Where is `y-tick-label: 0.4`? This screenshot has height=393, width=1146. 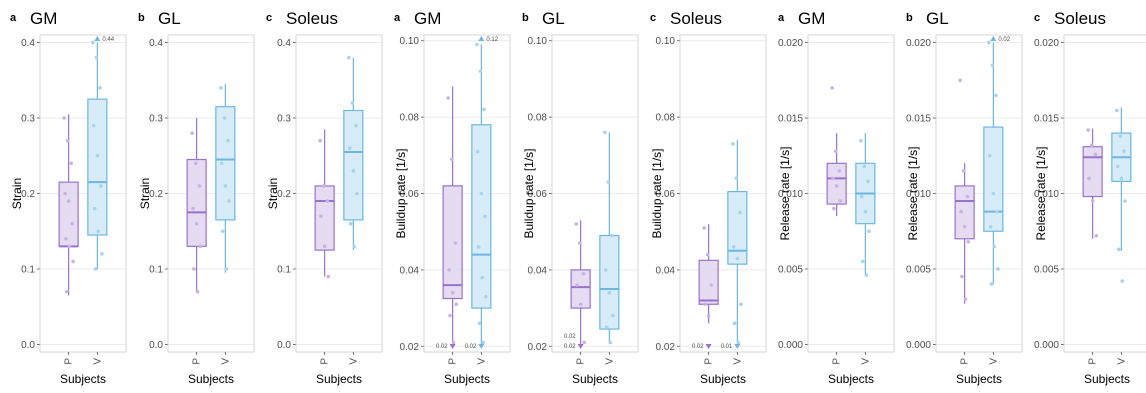 y-tick-label: 0.4 is located at coordinates (156, 43).